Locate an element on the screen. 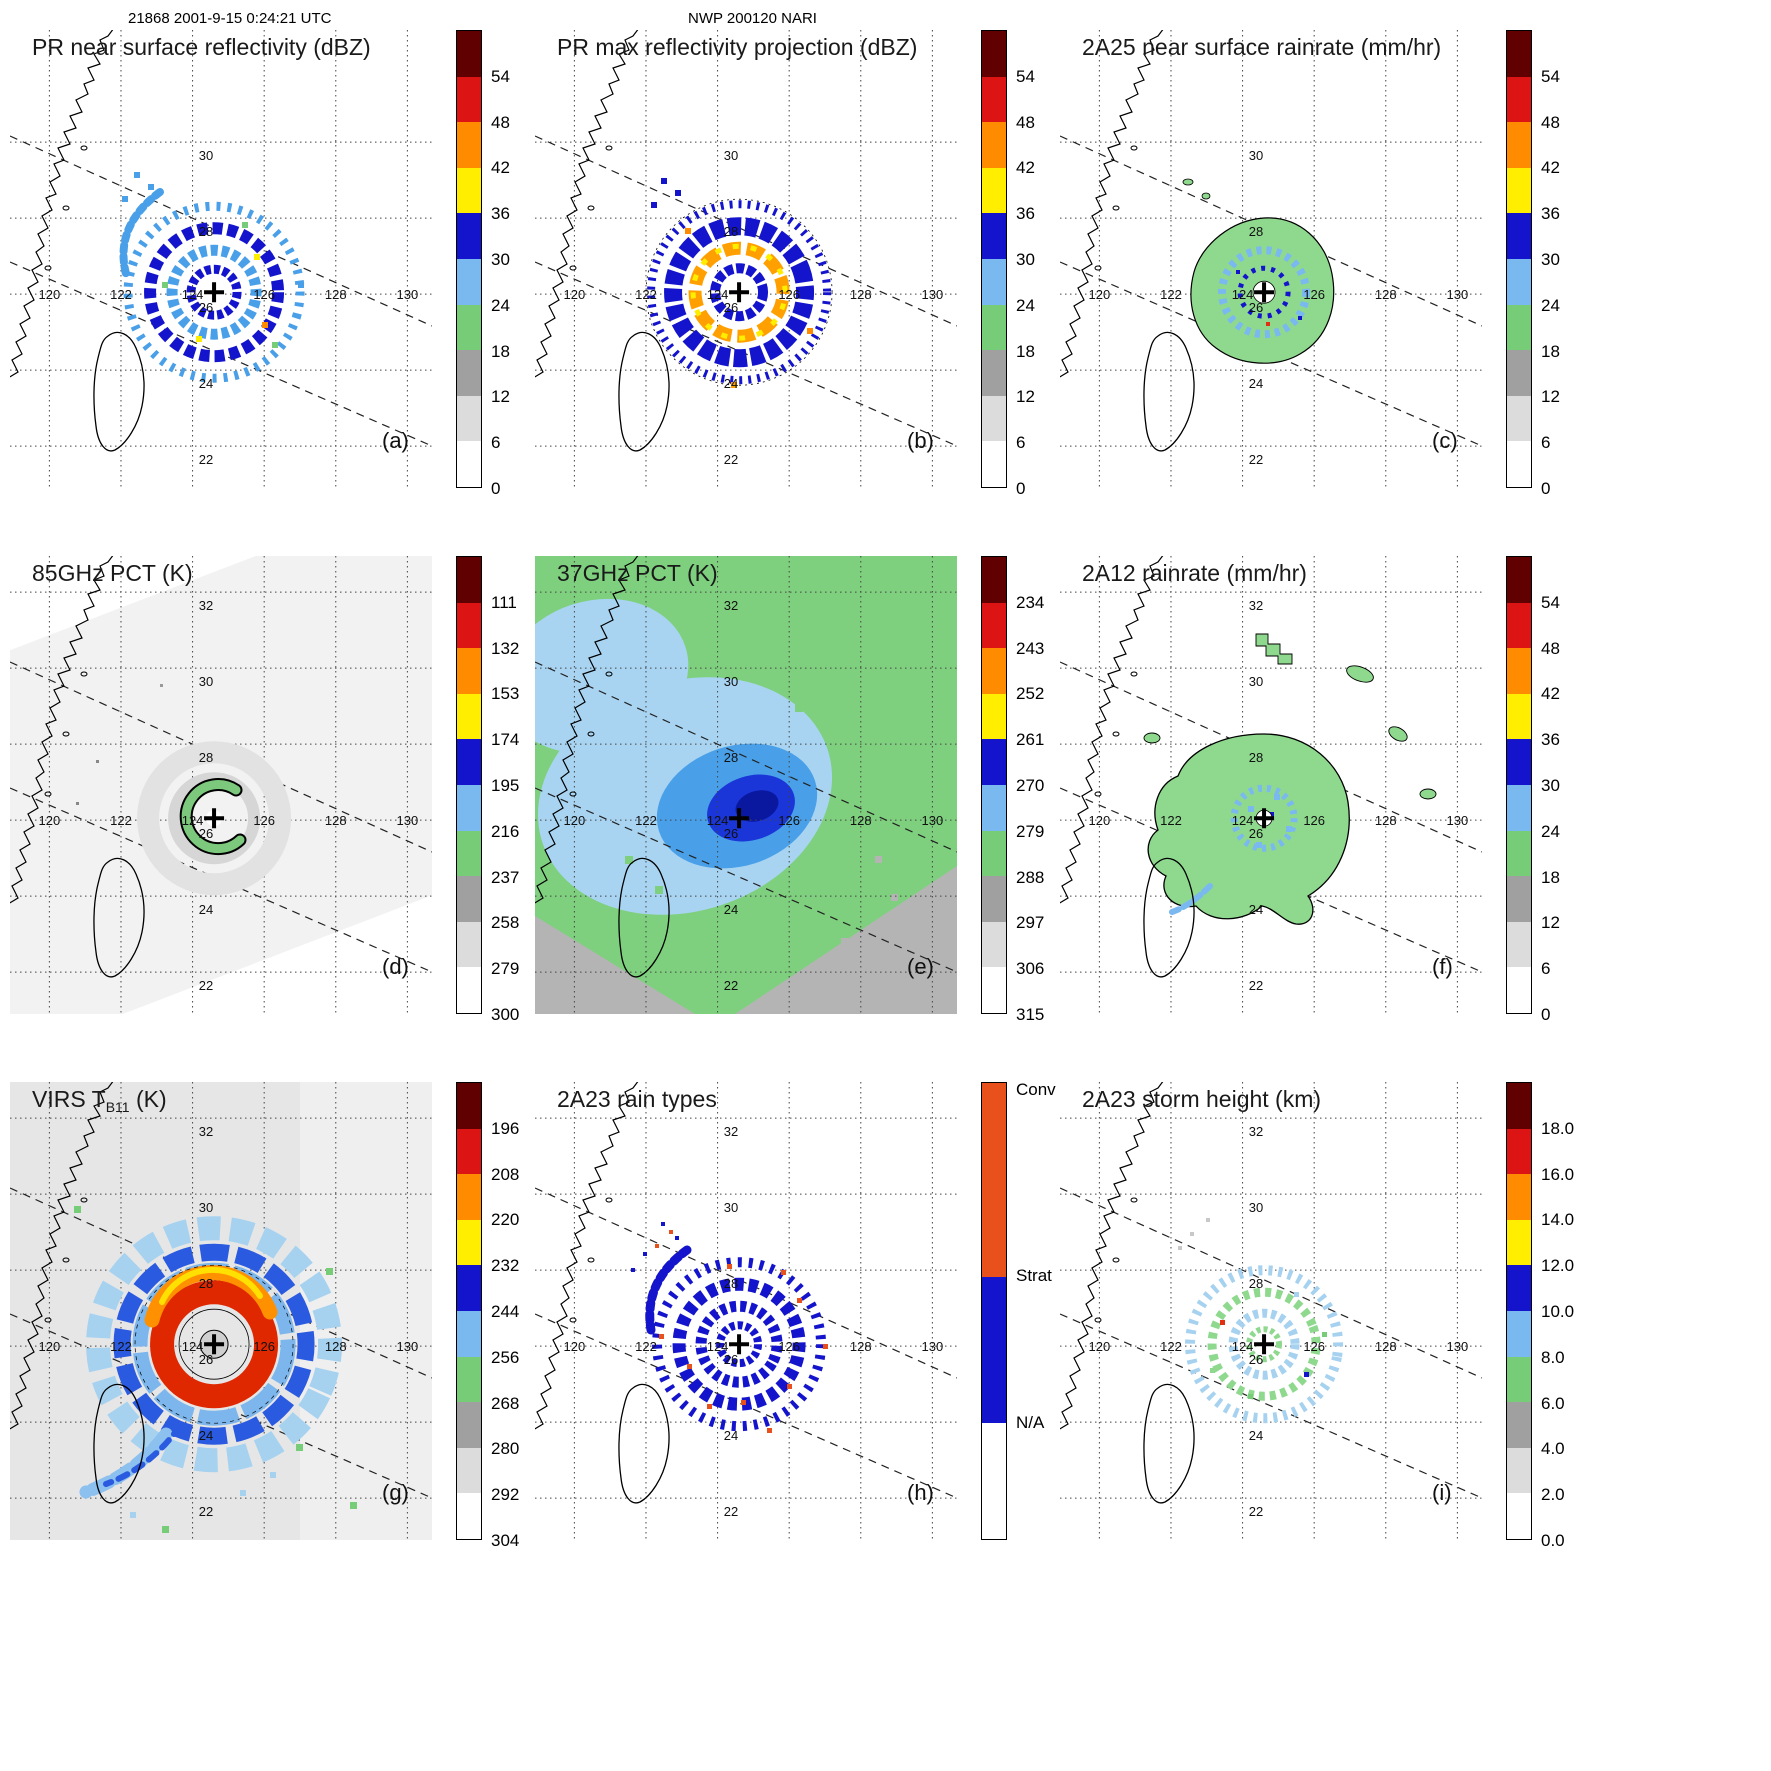  panel-title: 2A25 near surface rainrate (mm/hr) is located at coordinates (1262, 47).